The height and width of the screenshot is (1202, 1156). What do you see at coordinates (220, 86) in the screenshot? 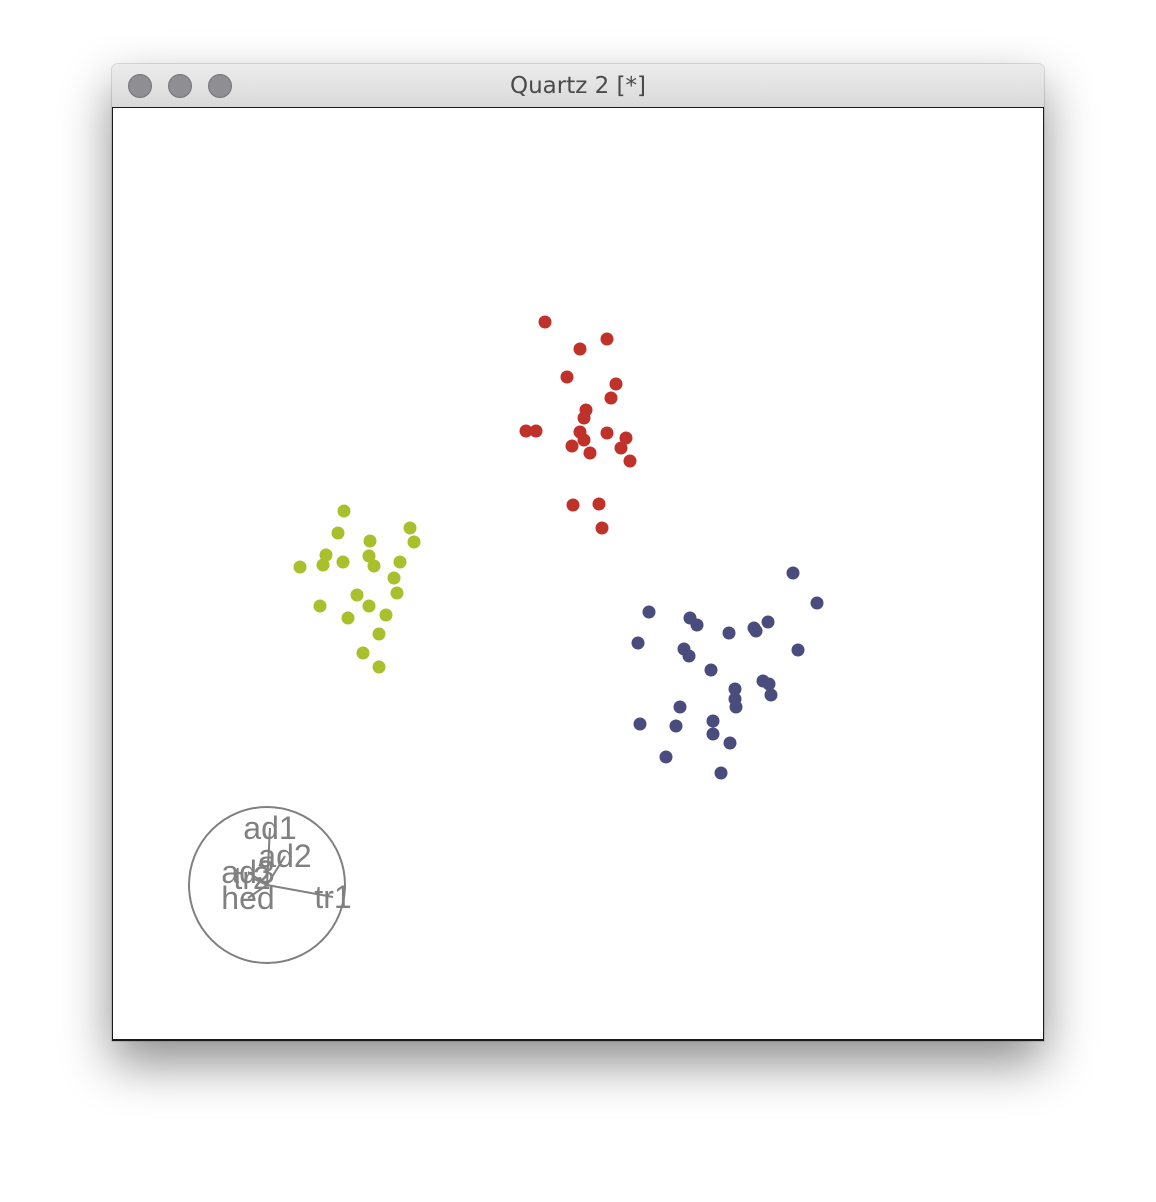
I see `zoom-window-button` at bounding box center [220, 86].